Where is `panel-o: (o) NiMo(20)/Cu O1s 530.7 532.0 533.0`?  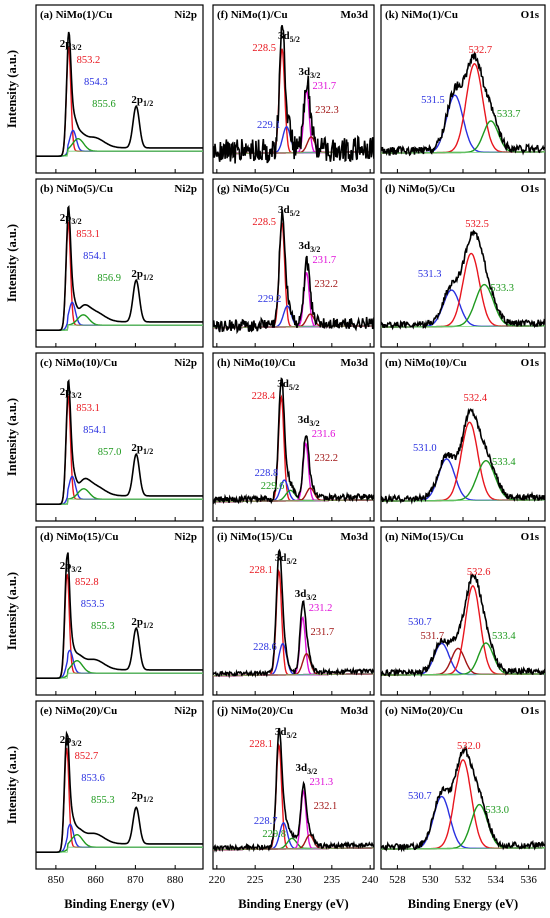
panel-o: (o) NiMo(20)/Cu O1s 530.7 532.0 533.0 is located at coordinates (463, 785).